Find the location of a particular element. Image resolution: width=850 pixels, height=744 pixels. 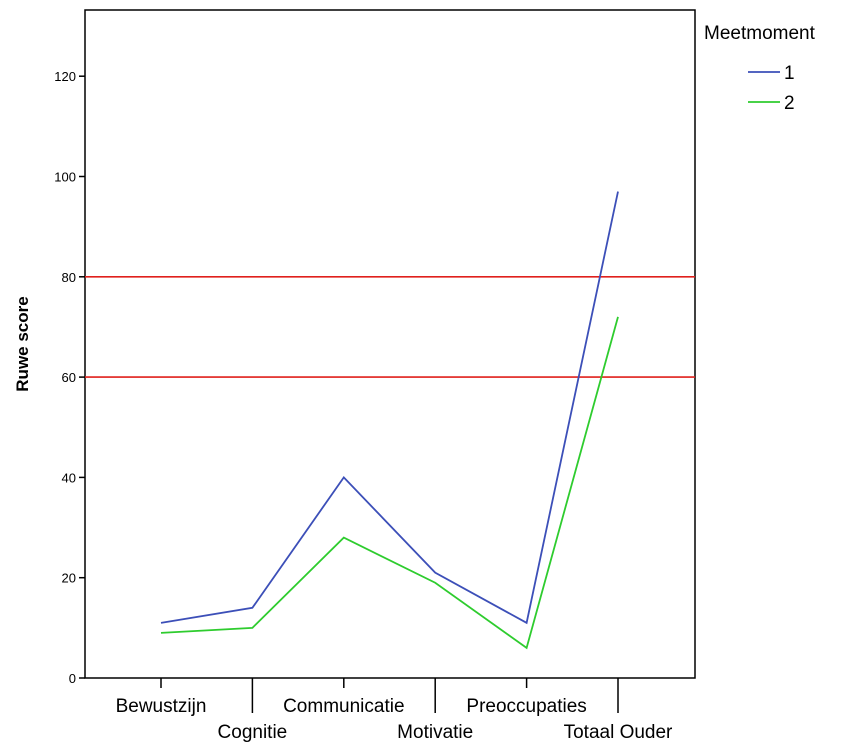

y-tick-label-20: 20 is located at coordinates (69, 578).